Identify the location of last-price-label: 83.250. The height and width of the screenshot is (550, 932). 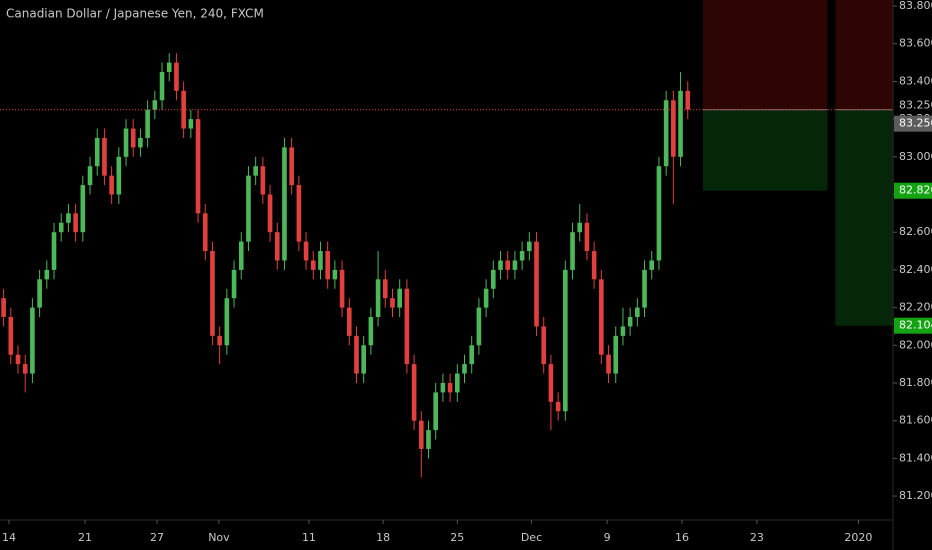
(915, 105).